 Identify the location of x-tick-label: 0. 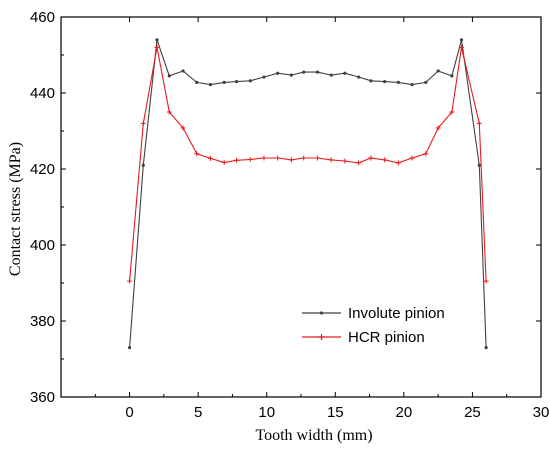
(129, 412).